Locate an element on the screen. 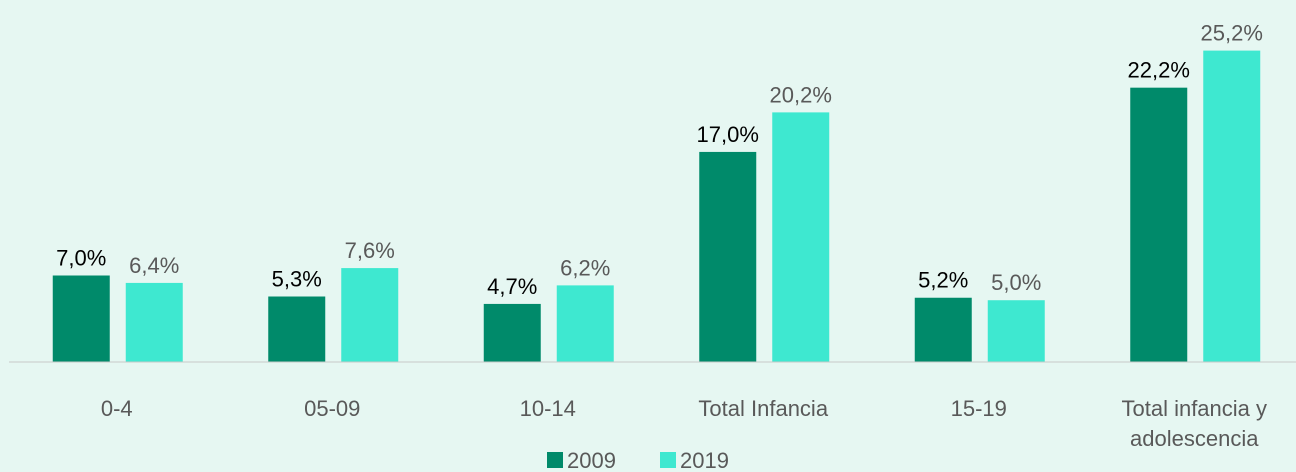  data-label: 7,0% is located at coordinates (81, 258).